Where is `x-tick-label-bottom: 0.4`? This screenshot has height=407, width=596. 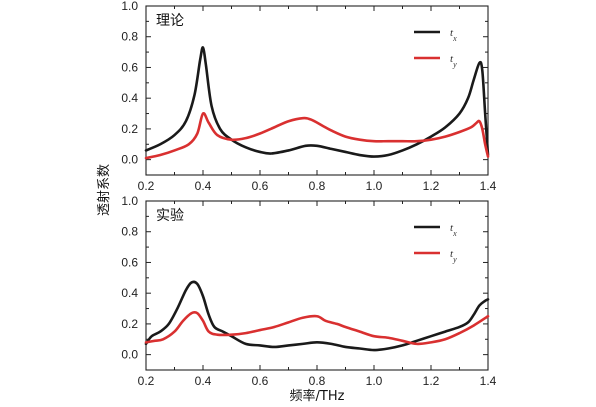
x-tick-label-bottom: 0.4 is located at coordinates (203, 381).